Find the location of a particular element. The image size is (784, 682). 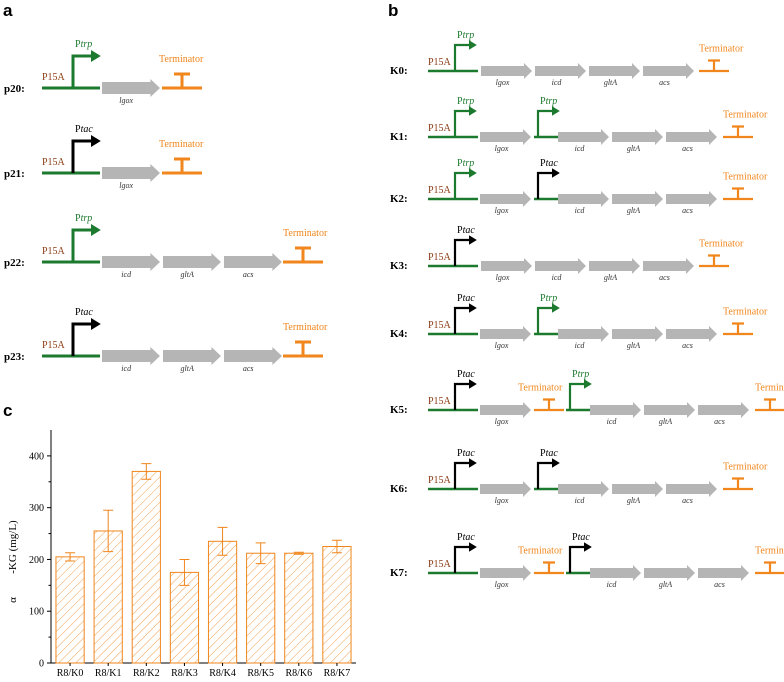

bar-R8/K6 is located at coordinates (299, 608).